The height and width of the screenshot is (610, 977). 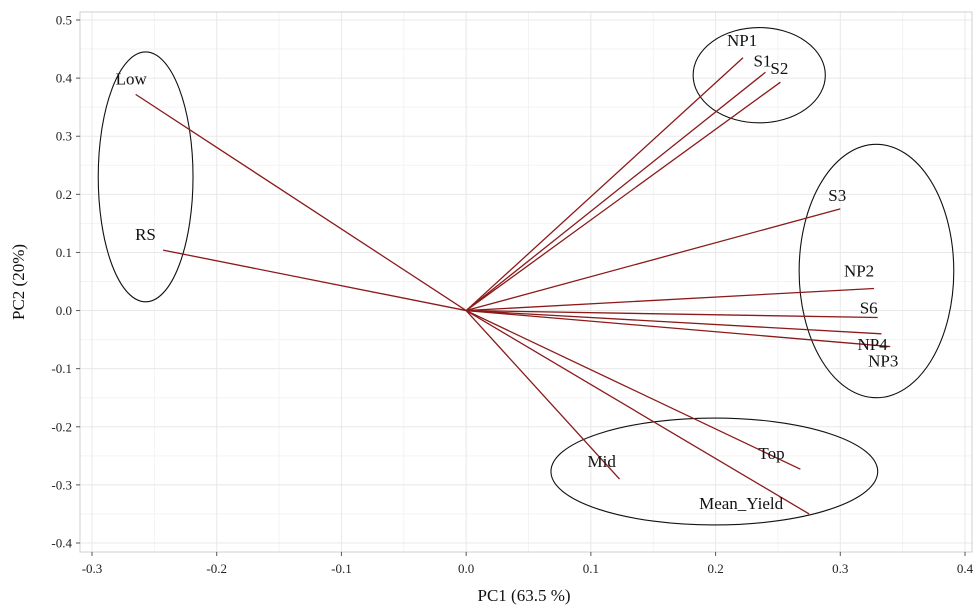 I want to click on y-tick-label: 0.4, so click(x=64, y=78).